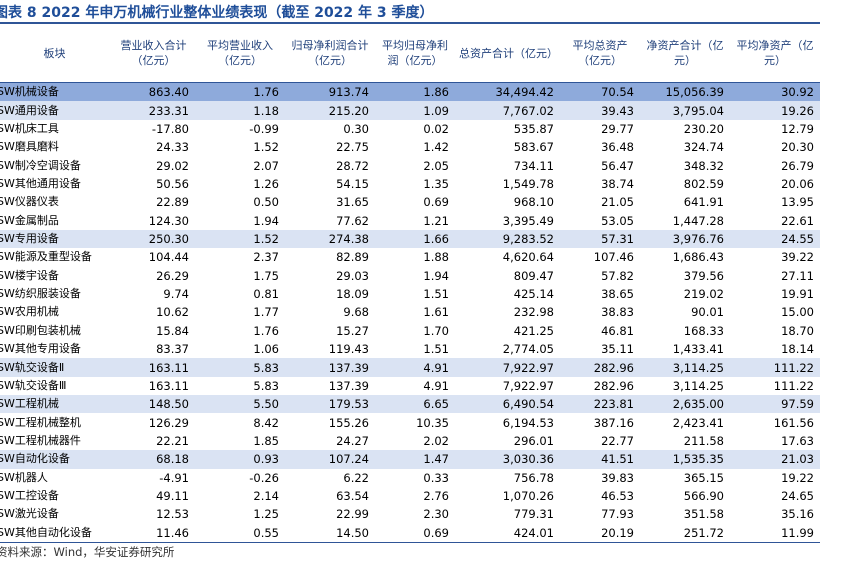  What do you see at coordinates (617, 514) in the screenshot?
I see `cell: 77.93` at bounding box center [617, 514].